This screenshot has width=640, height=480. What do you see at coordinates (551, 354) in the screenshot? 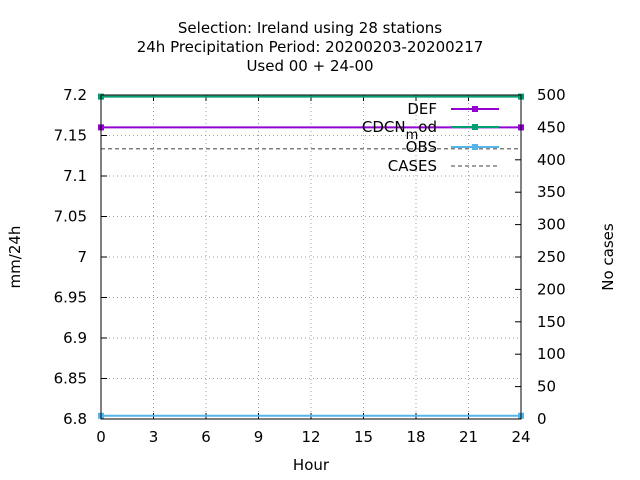
I see `y2-tick-label: 100` at bounding box center [551, 354].